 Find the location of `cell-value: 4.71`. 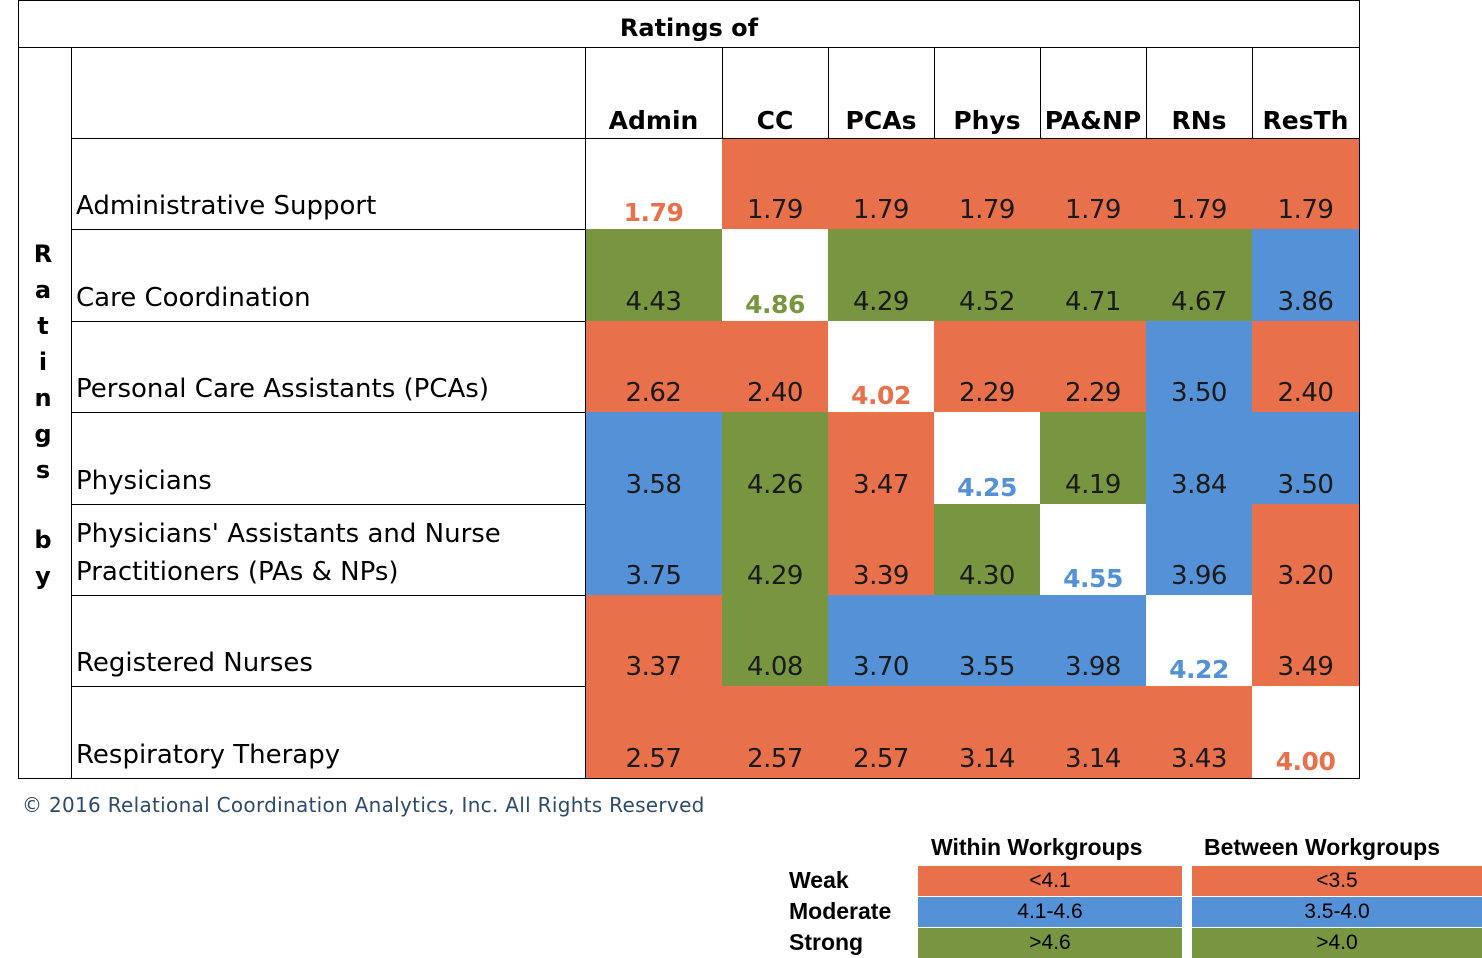

cell-value: 4.71 is located at coordinates (1093, 301).